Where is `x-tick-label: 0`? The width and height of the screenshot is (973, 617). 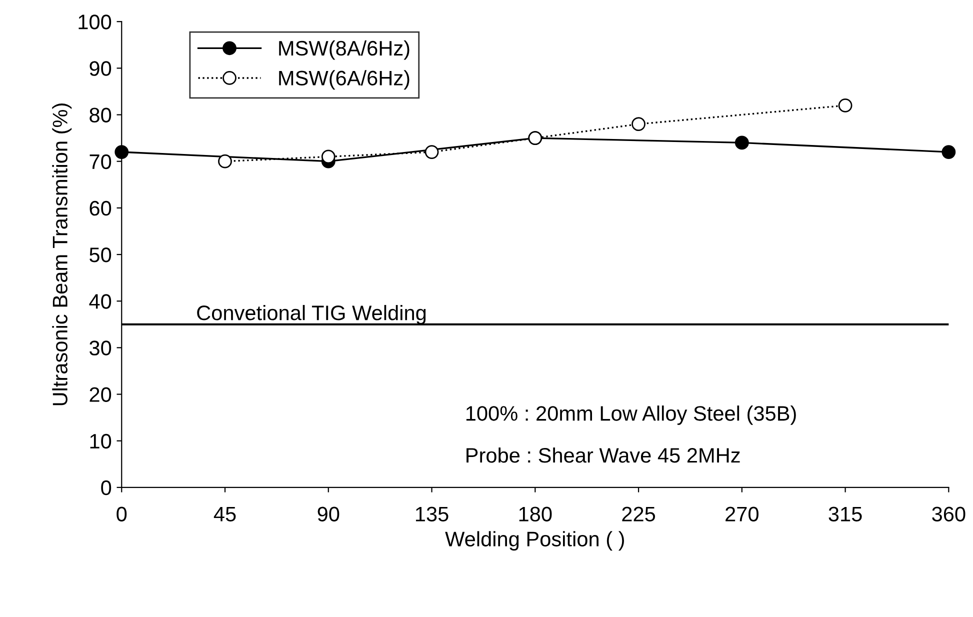 x-tick-label: 0 is located at coordinates (121, 514).